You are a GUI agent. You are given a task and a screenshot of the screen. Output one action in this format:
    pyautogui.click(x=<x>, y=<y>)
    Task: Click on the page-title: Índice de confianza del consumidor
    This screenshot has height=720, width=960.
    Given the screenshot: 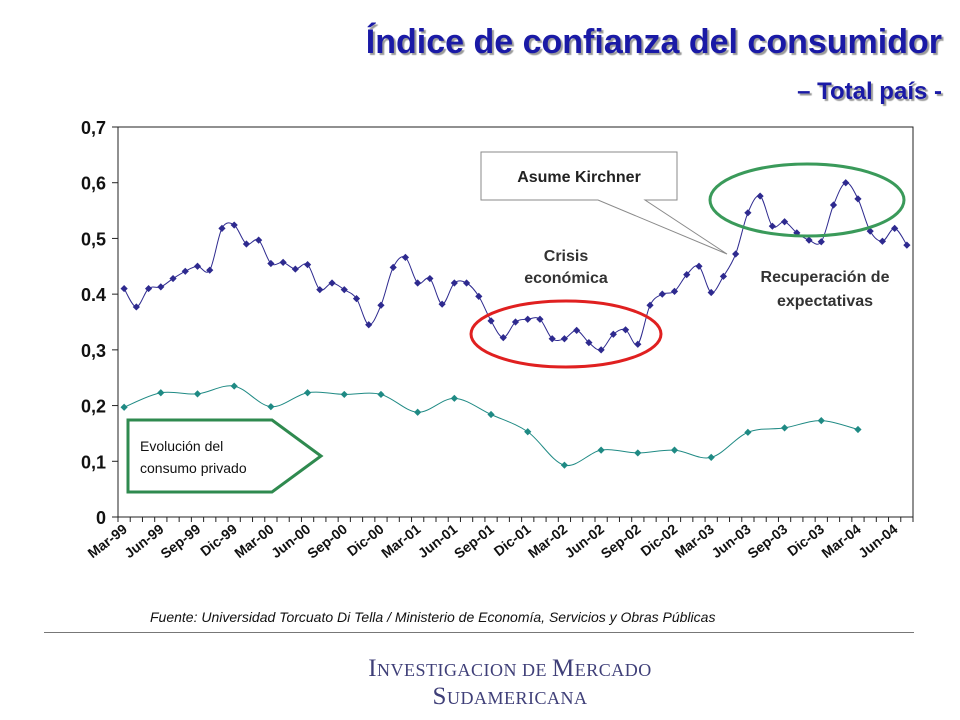 What is the action you would take?
    pyautogui.click(x=653, y=42)
    